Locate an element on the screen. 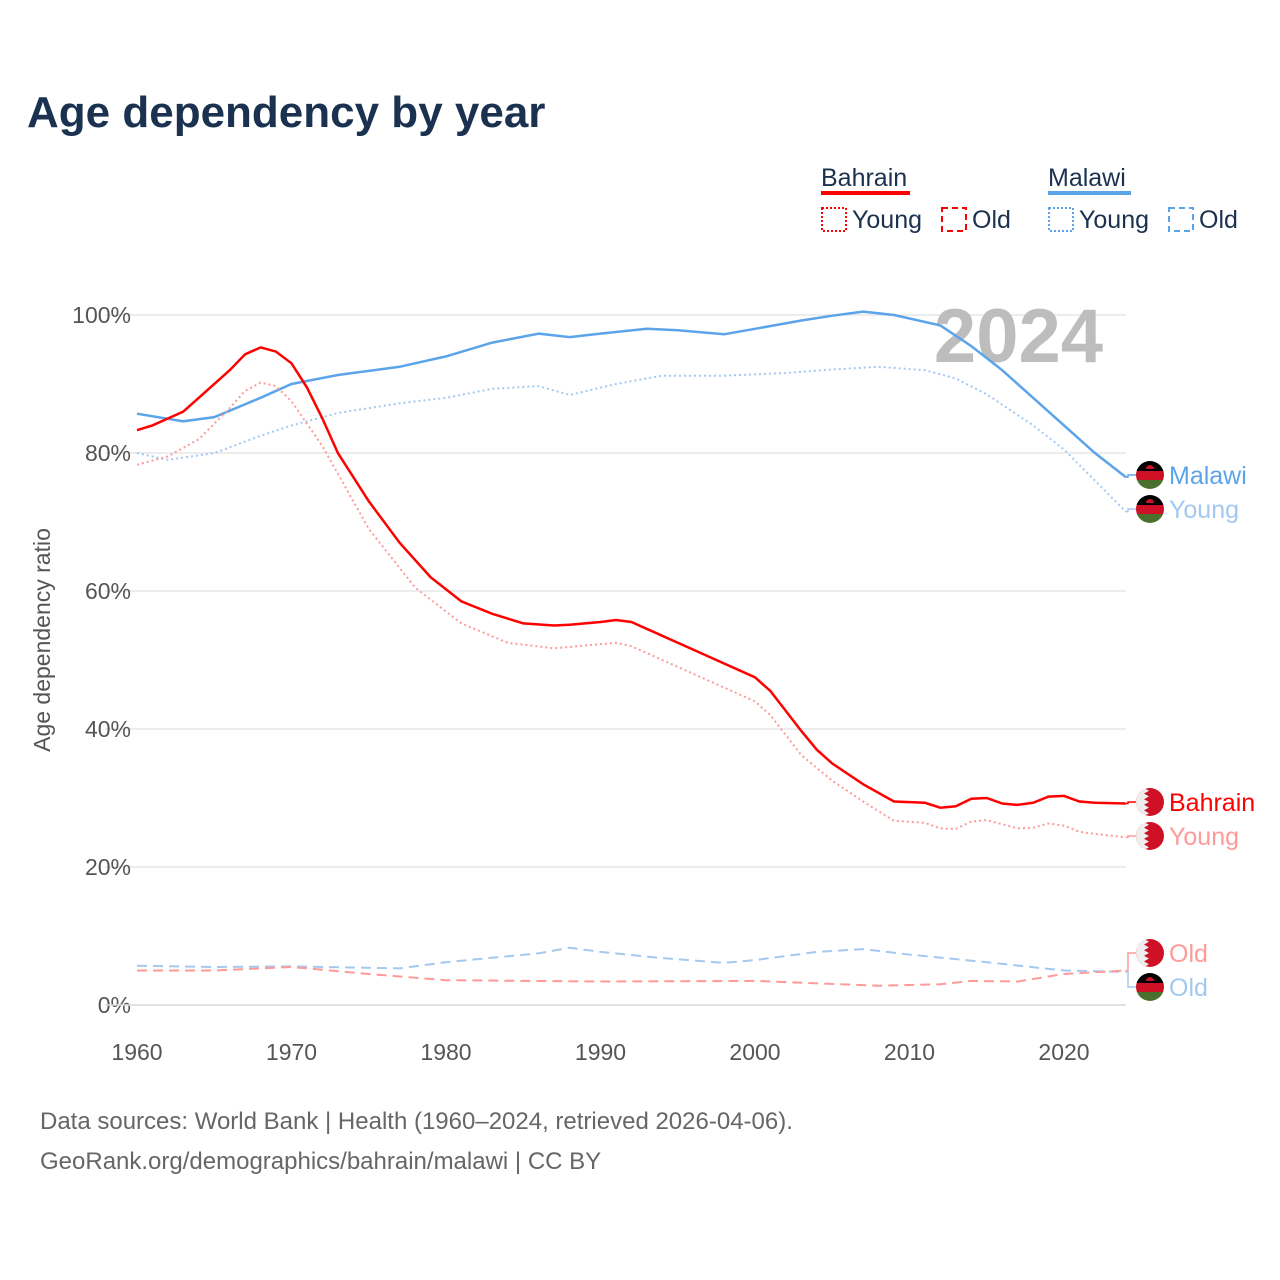  x-tick-label: 2010 is located at coordinates (909, 1052).